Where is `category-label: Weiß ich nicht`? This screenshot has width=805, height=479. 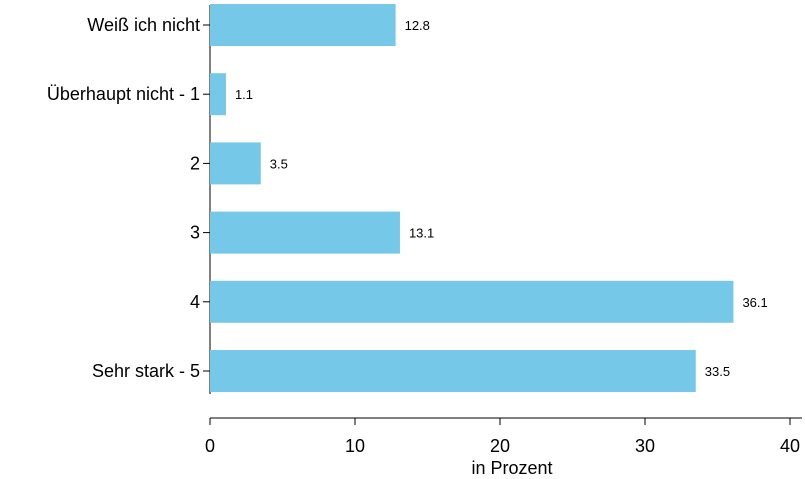
category-label: Weiß ich nicht is located at coordinates (143, 25).